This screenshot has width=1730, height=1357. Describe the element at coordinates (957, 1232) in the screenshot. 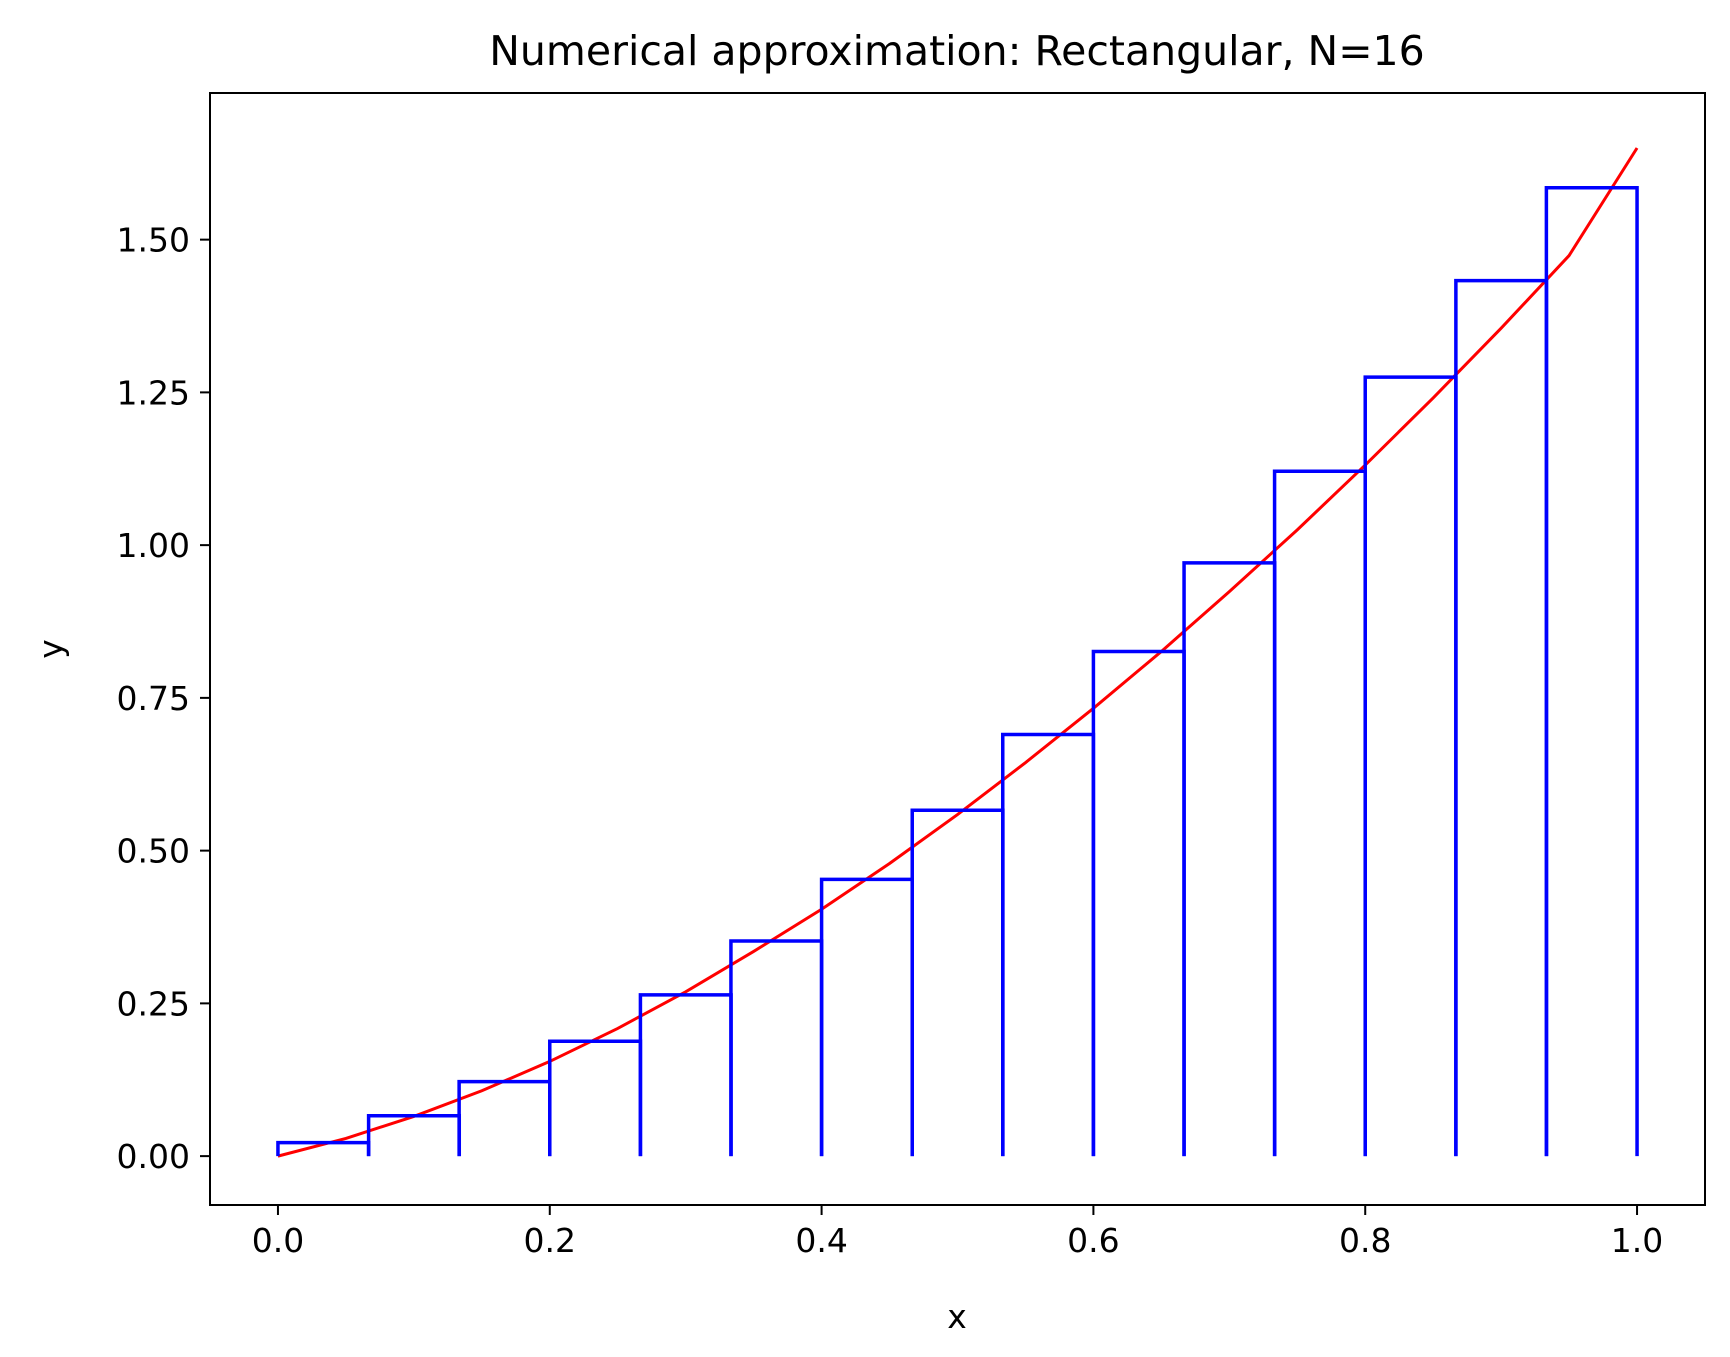

I see `x-axis: 0.0 0.2 0.4 0.6 0.8 1.0` at that location.